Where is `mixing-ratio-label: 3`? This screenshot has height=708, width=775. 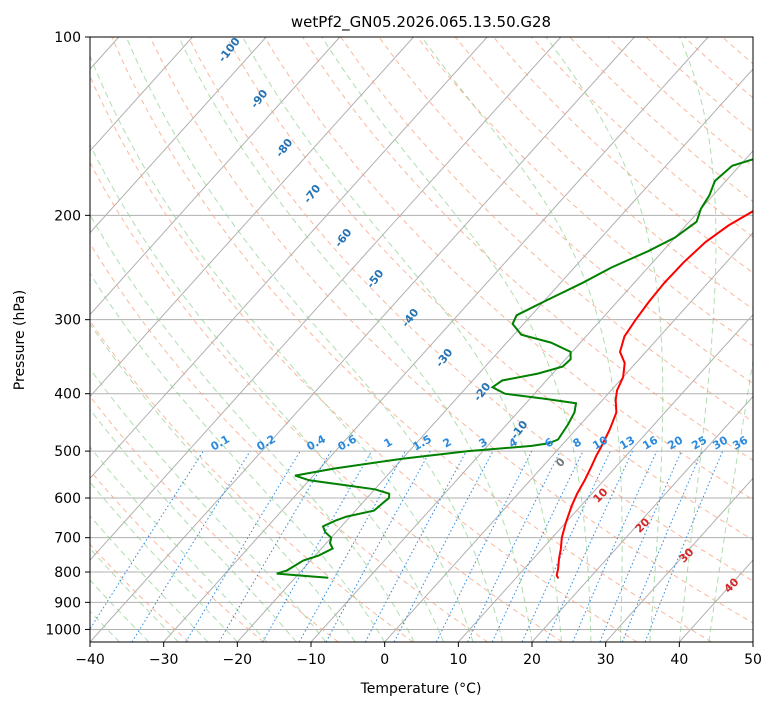
mixing-ratio-label: 3 is located at coordinates (483, 442).